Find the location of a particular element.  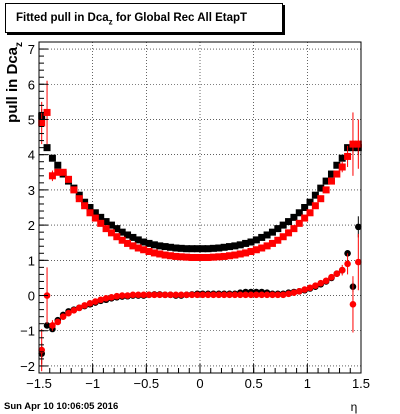

y-axis-label-sub: z is located at coordinates (19, 44).